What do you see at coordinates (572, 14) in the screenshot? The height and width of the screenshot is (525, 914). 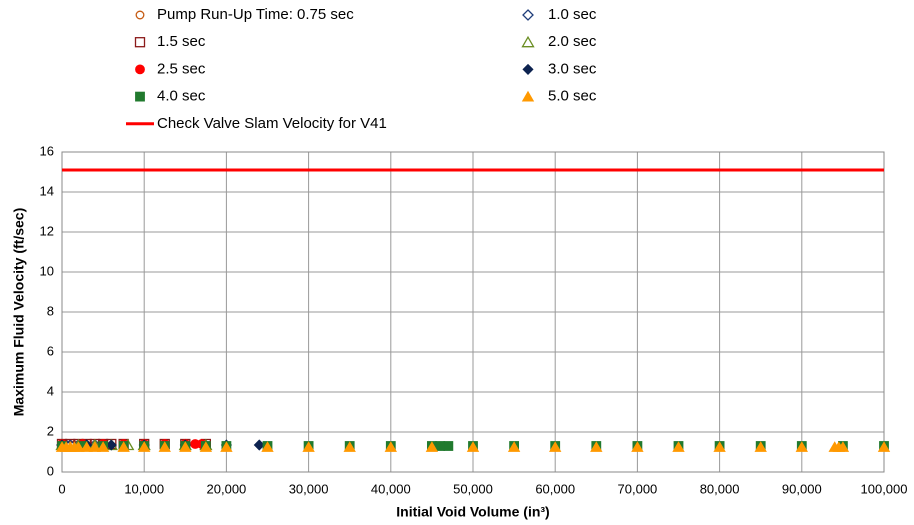 I see `legend-label: 1.0 sec` at bounding box center [572, 14].